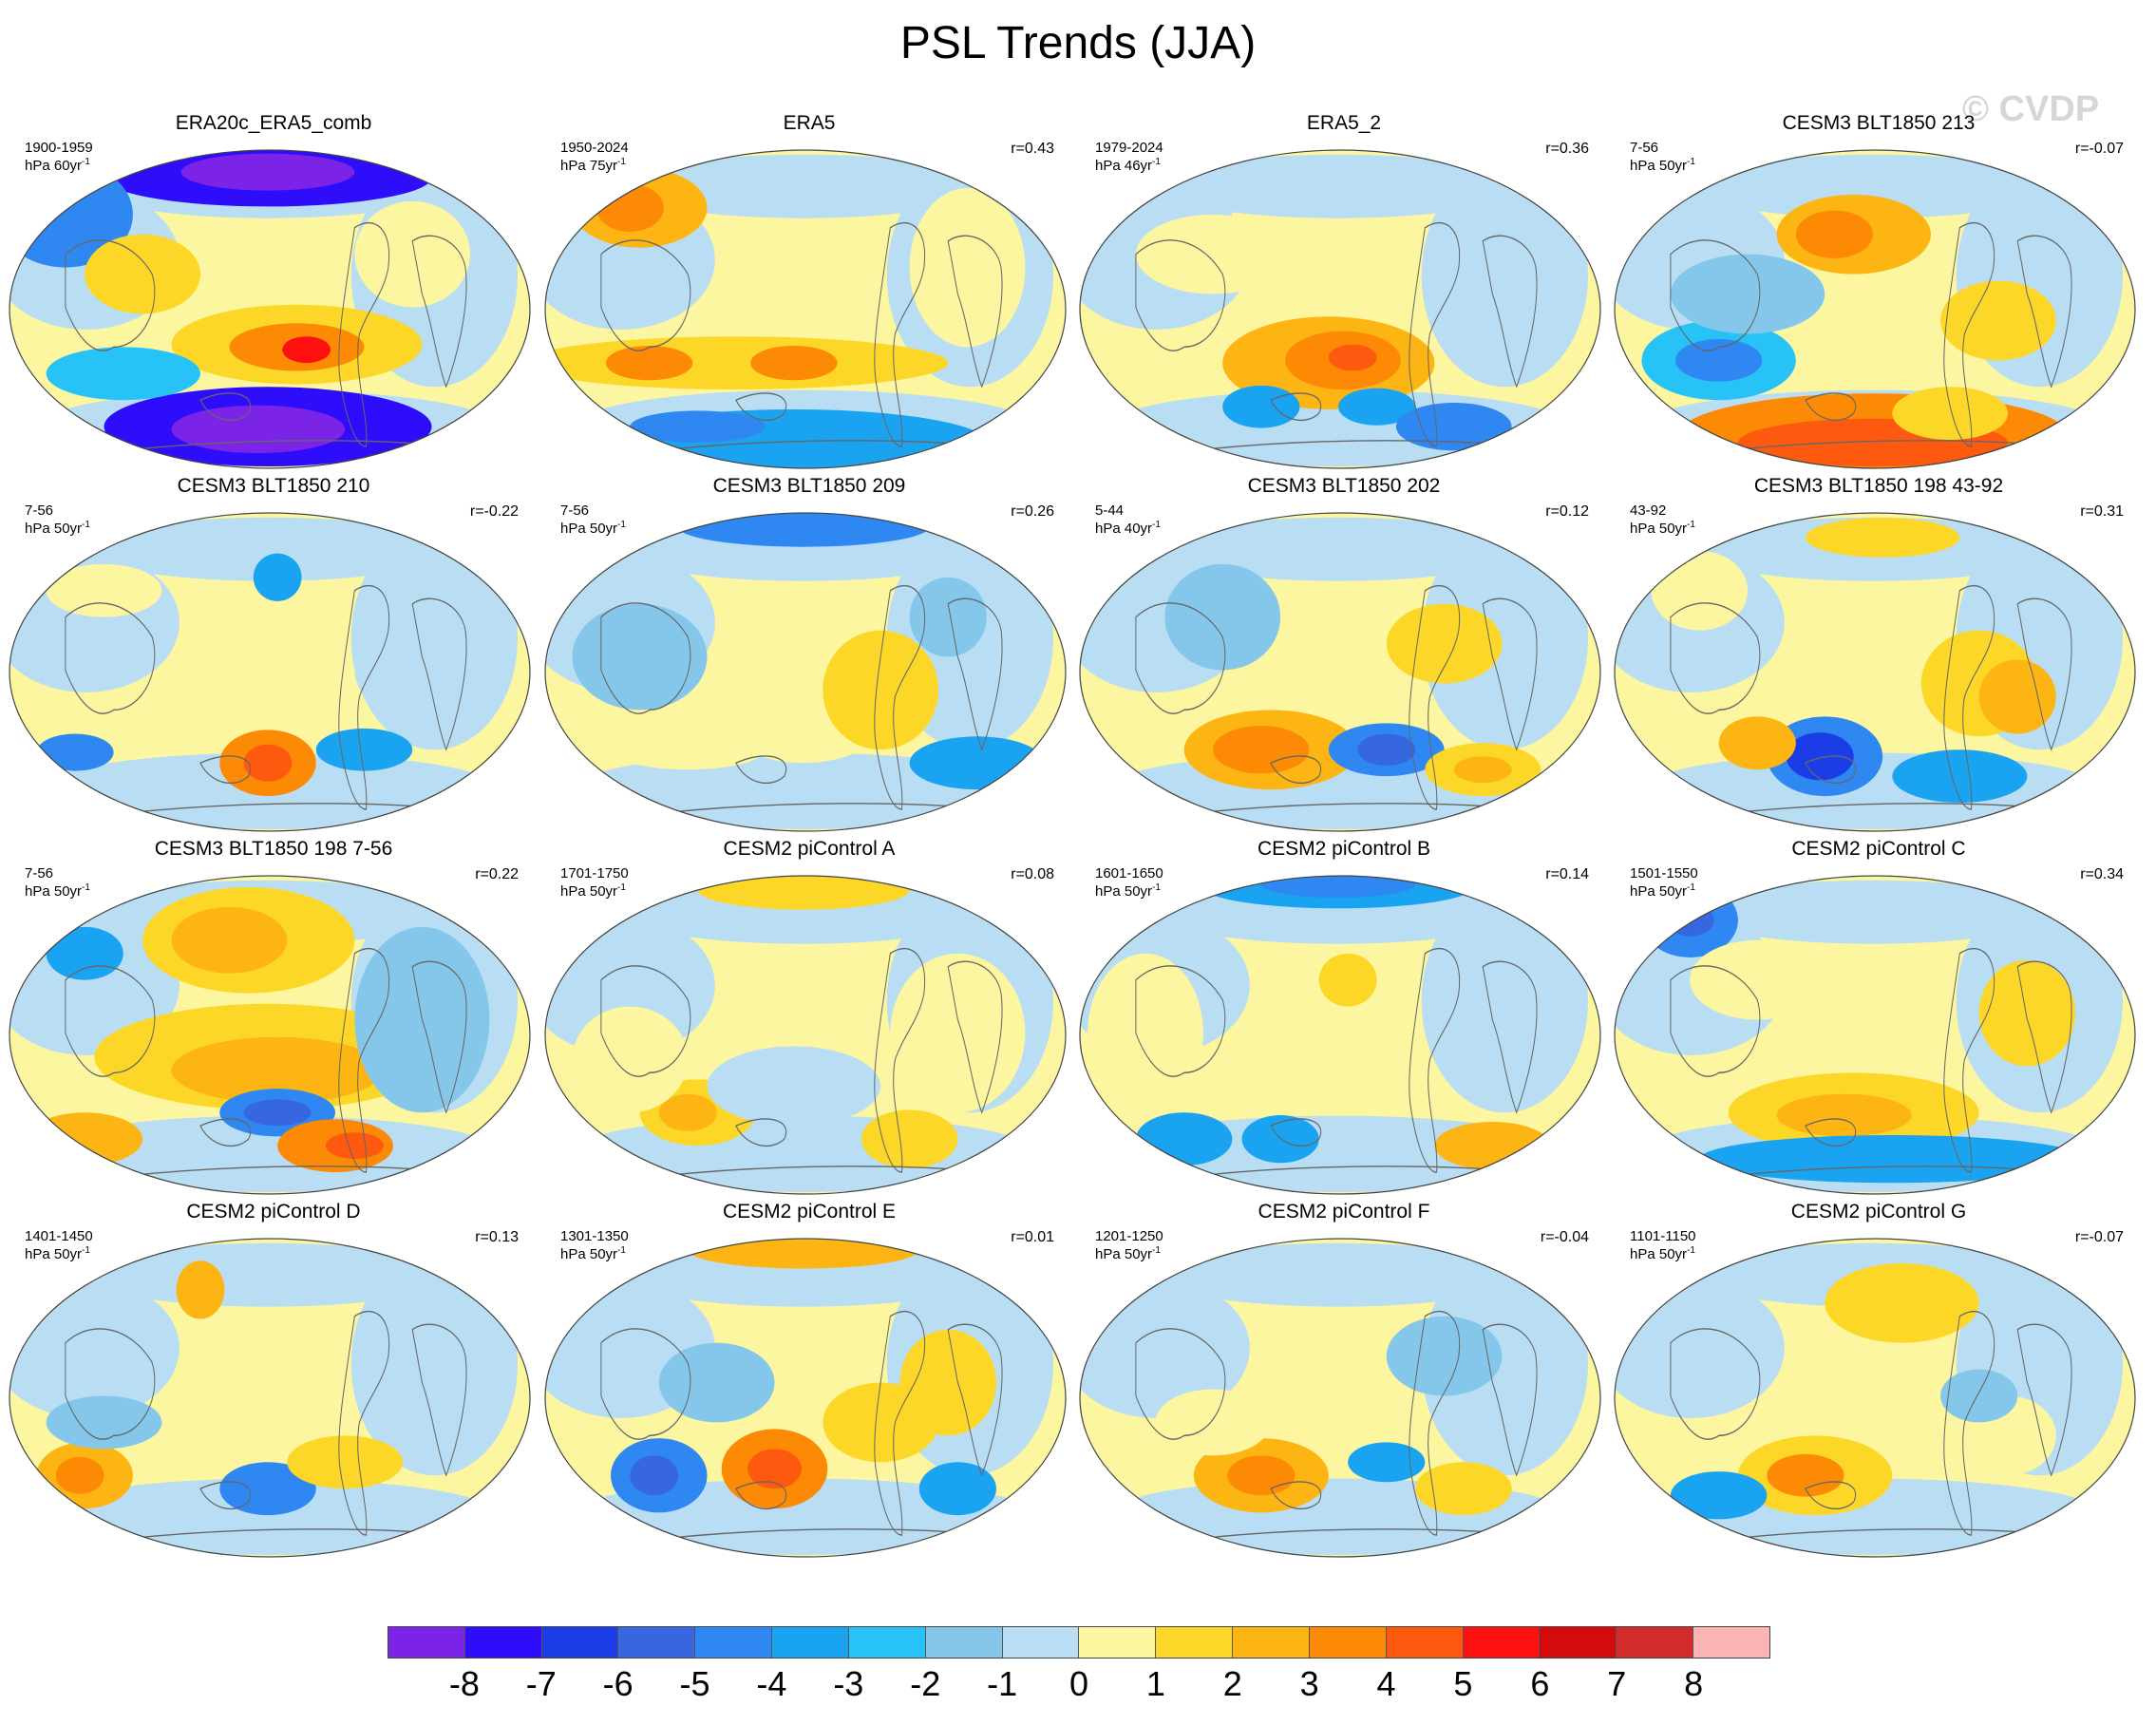 This screenshot has width=2156, height=1725. What do you see at coordinates (1663, 1236) in the screenshot?
I see `panel-years: 1101-1150` at bounding box center [1663, 1236].